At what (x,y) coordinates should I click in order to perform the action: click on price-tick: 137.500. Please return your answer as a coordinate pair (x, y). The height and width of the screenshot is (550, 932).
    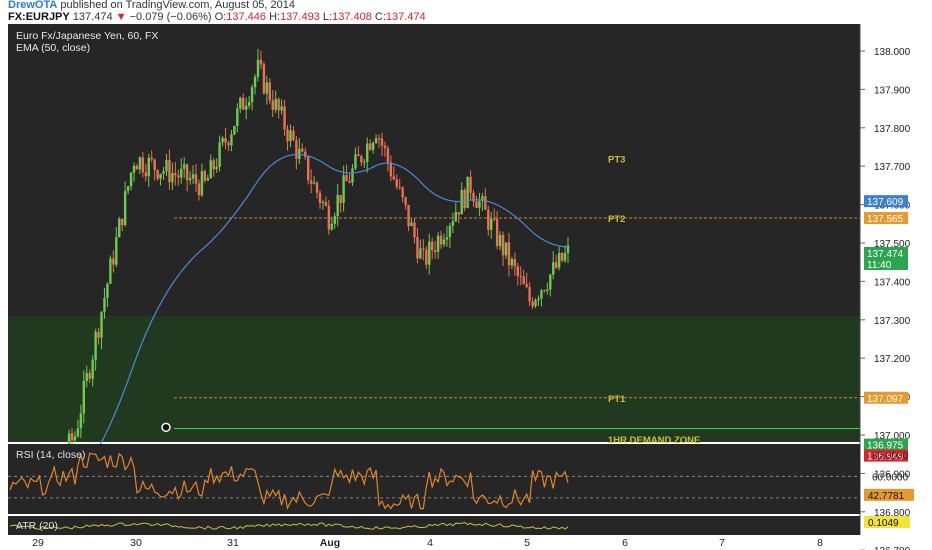
    Looking at the image, I should click on (892, 244).